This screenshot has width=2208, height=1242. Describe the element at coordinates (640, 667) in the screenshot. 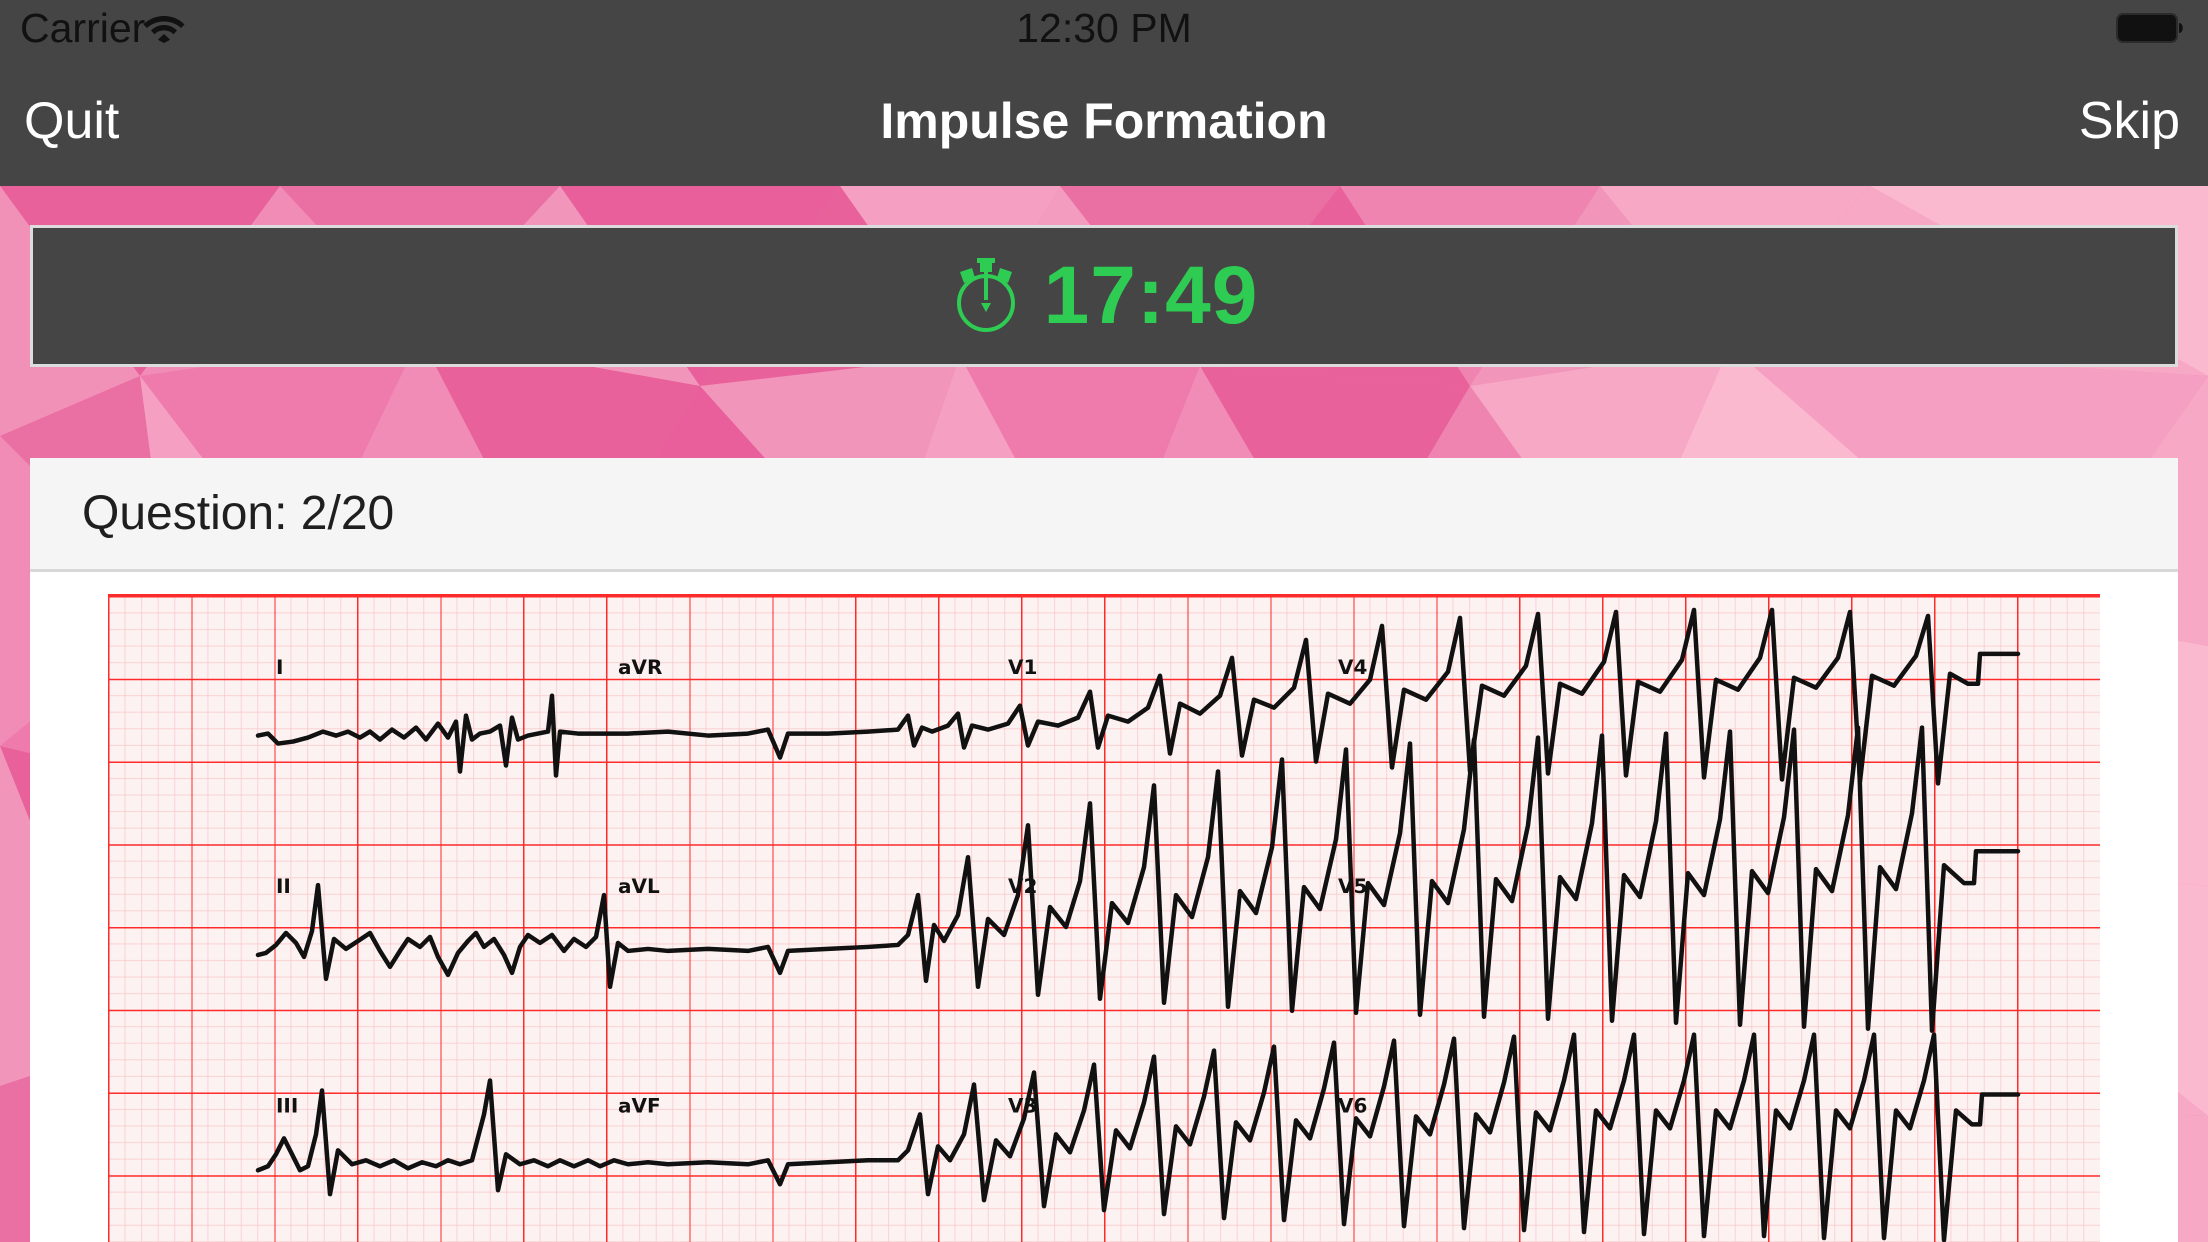

I see `svg-text: aVR` at that location.